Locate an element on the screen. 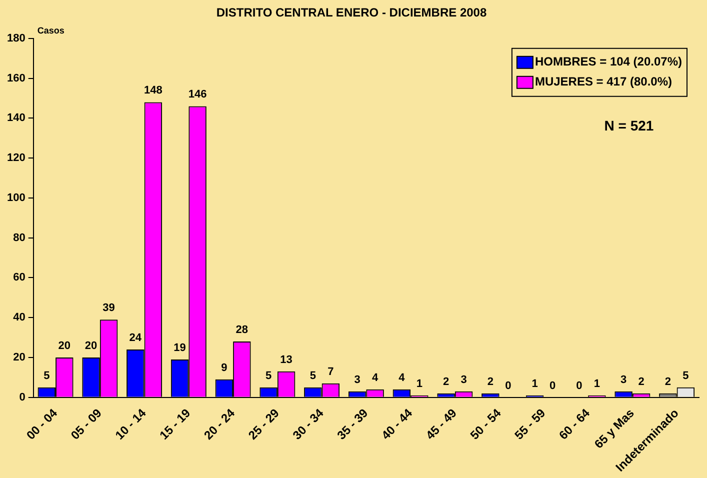  x-tick-label: 15 - 19 is located at coordinates (175, 424).